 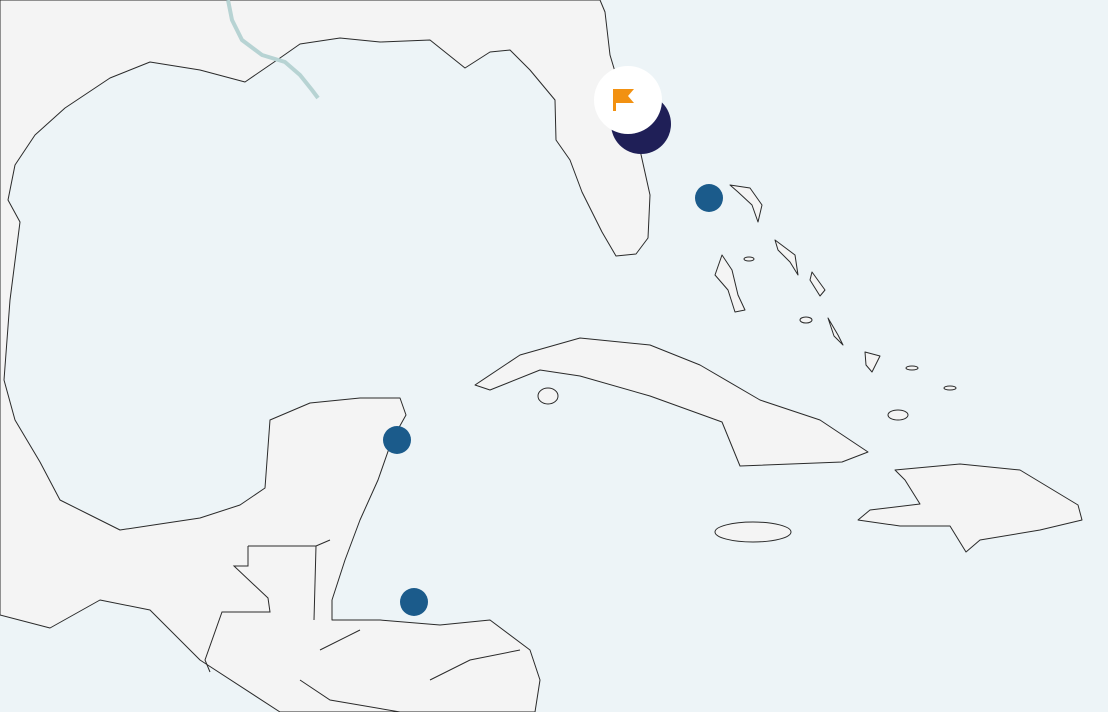 I want to click on isle-of-youth, so click(x=548, y=396).